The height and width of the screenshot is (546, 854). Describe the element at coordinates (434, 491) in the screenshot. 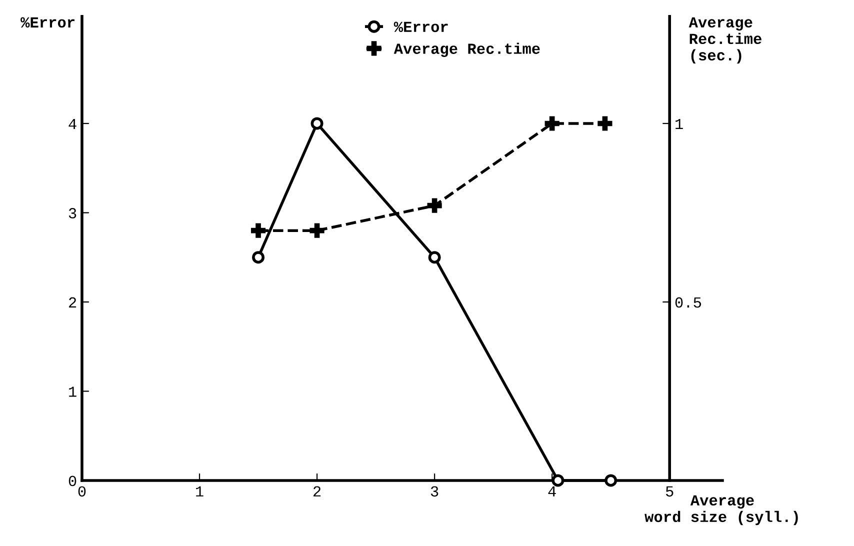

I see `x-tick-label: 3` at that location.